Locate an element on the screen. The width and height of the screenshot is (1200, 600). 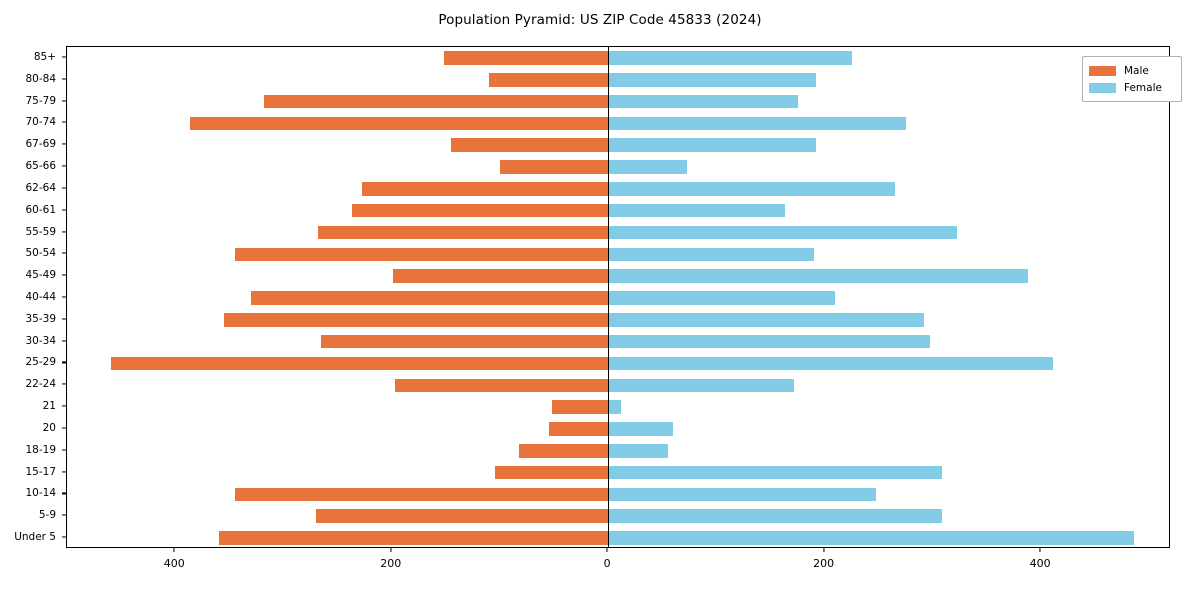
y-tick-label: 5-9 is located at coordinates (47, 515).